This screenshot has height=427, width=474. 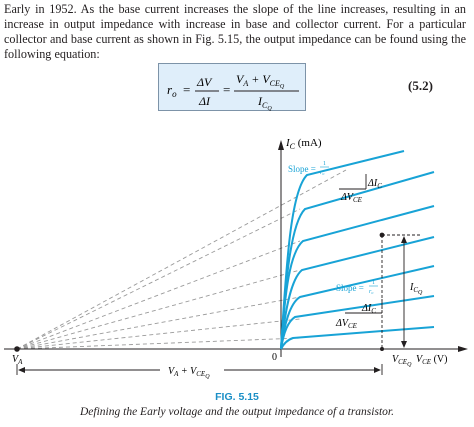 I want to click on span-arrow-right, so click(x=377, y=370).